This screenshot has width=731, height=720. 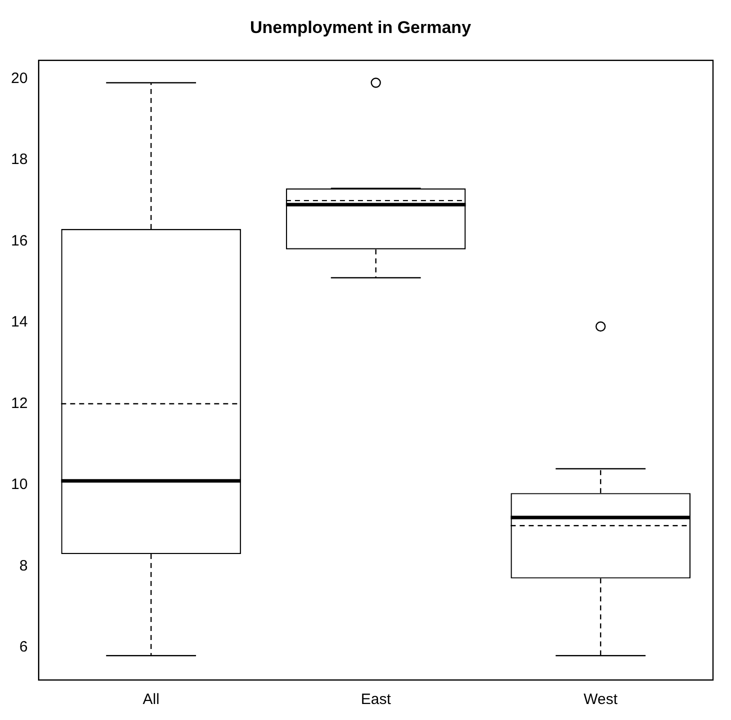 I want to click on y-tick-label: 14, so click(x=19, y=322).